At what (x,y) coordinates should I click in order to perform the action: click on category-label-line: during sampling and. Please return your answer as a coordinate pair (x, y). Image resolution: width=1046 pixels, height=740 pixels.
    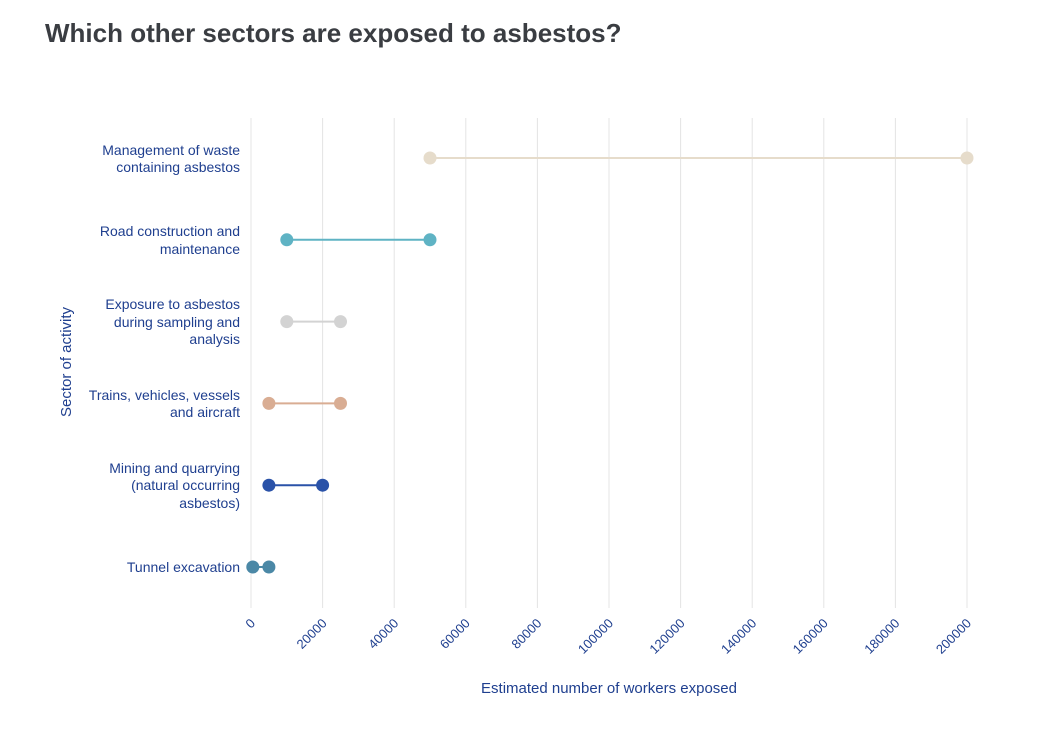
    Looking at the image, I should click on (176, 321).